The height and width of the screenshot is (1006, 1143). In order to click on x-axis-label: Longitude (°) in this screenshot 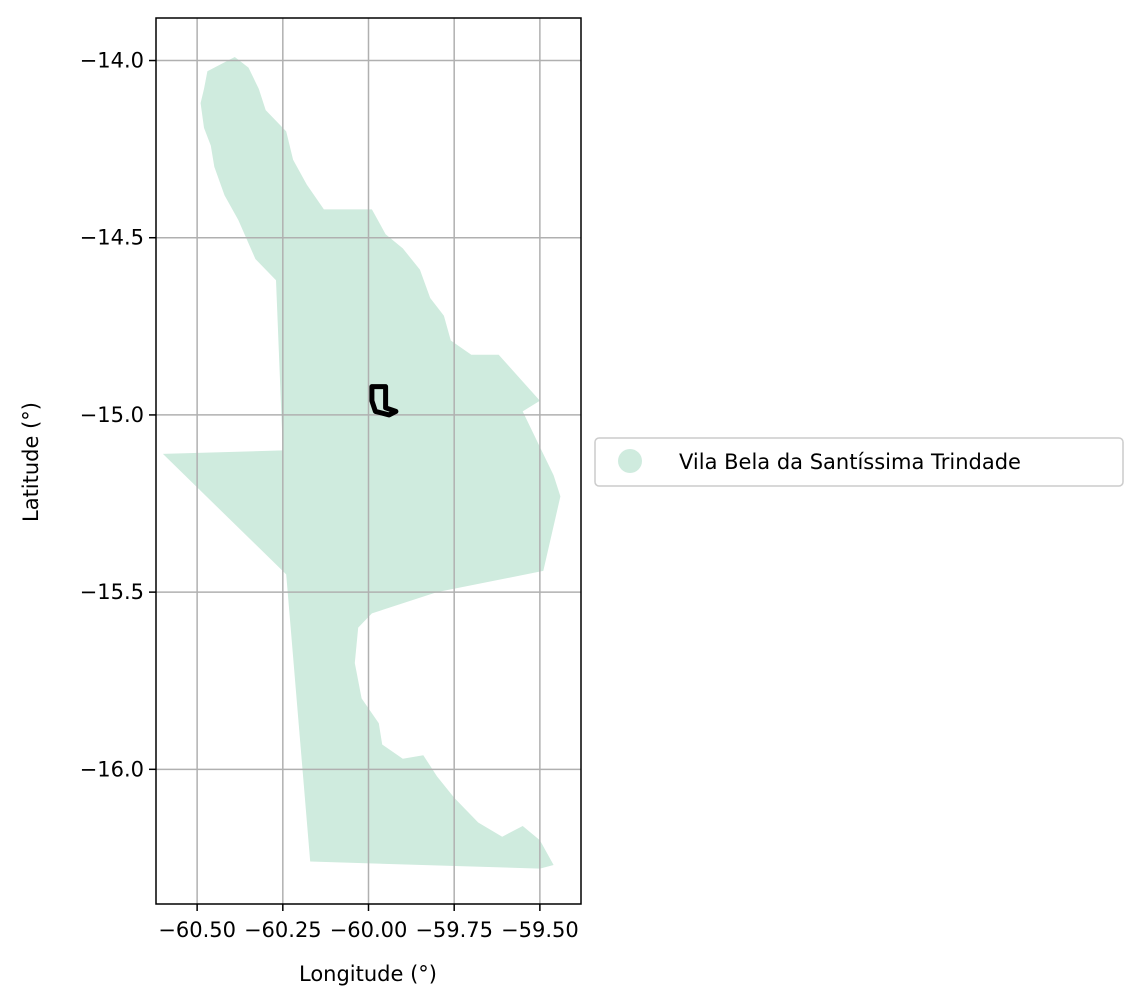, I will do `click(368, 974)`.